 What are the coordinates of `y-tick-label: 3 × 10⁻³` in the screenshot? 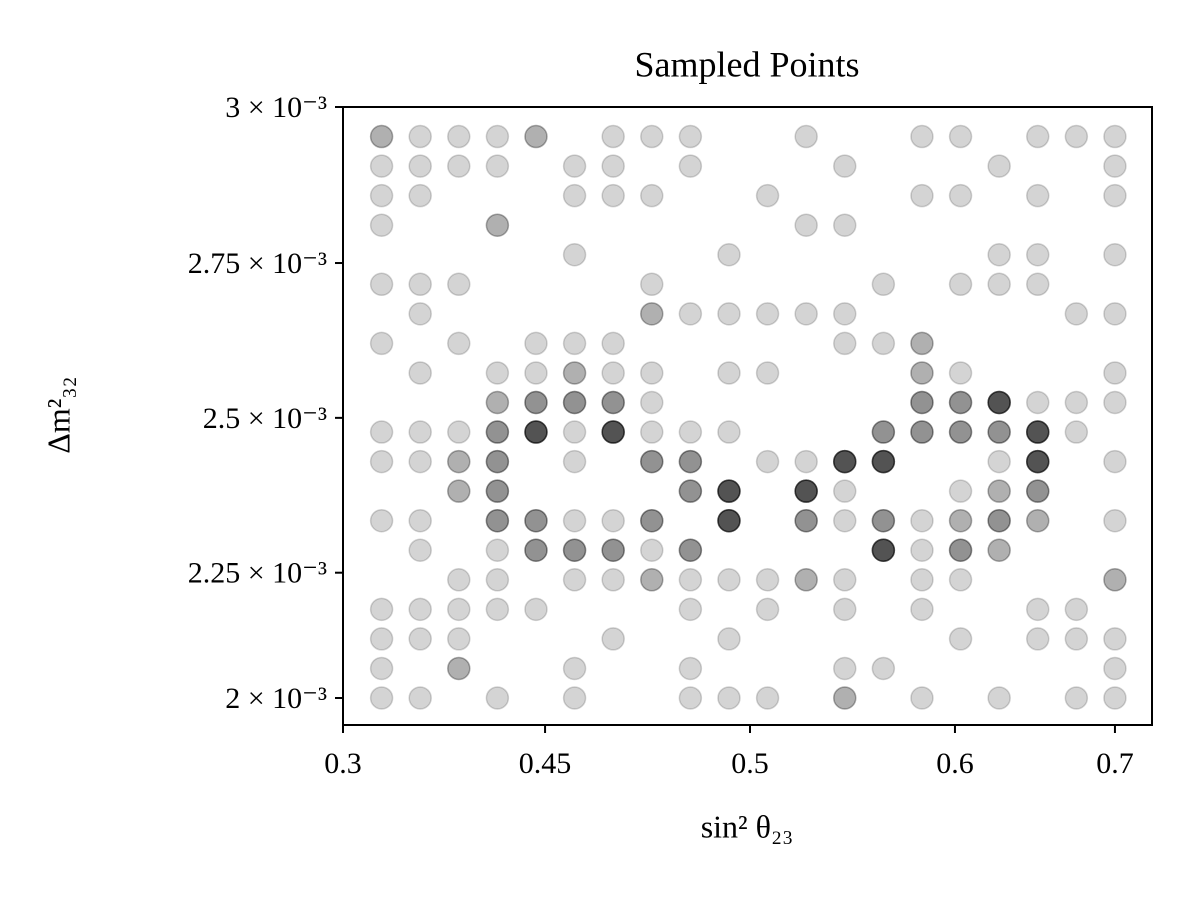 It's located at (276, 107).